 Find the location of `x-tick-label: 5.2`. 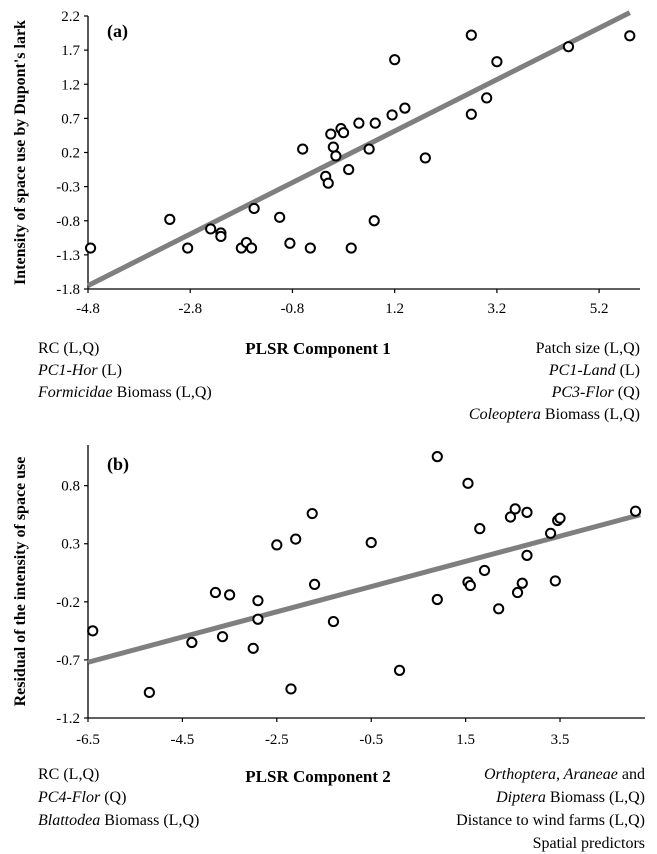

x-tick-label: 5.2 is located at coordinates (599, 309).